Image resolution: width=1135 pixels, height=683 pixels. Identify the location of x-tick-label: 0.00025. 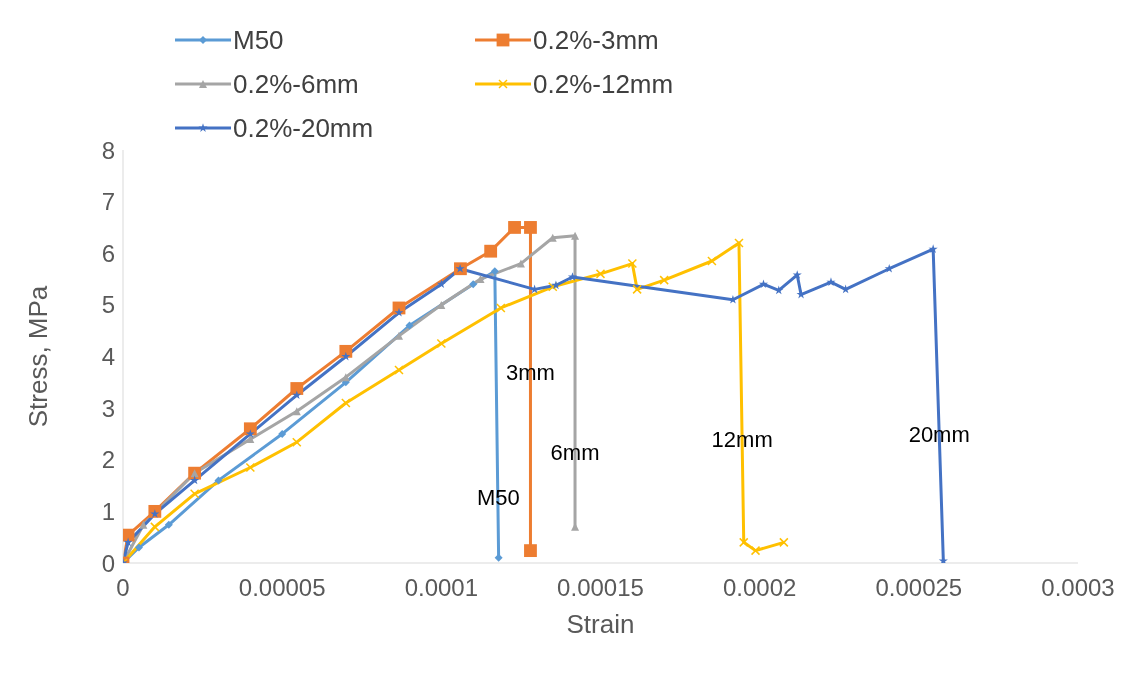
(919, 588).